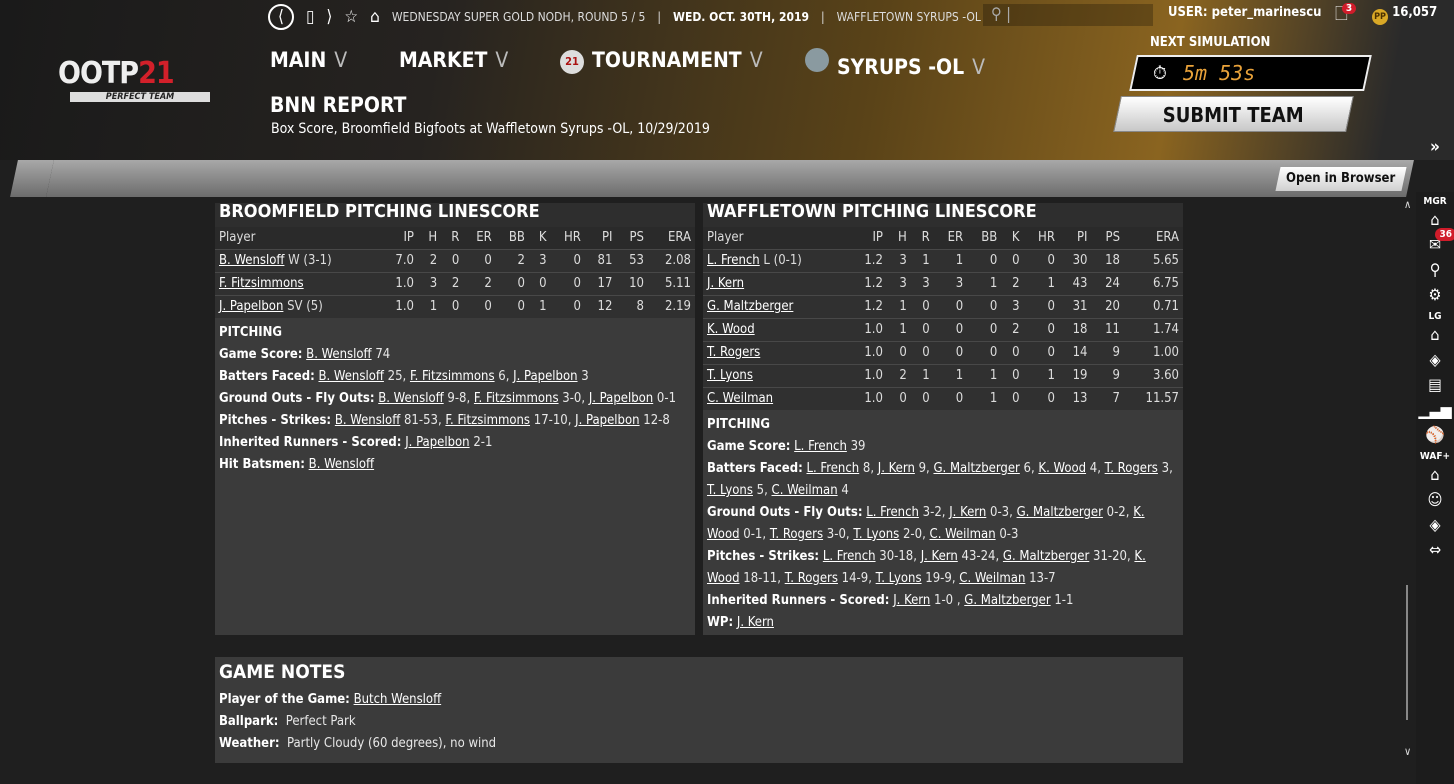  Describe the element at coordinates (1041, 238) in the screenshot. I see `column-header: HR` at that location.